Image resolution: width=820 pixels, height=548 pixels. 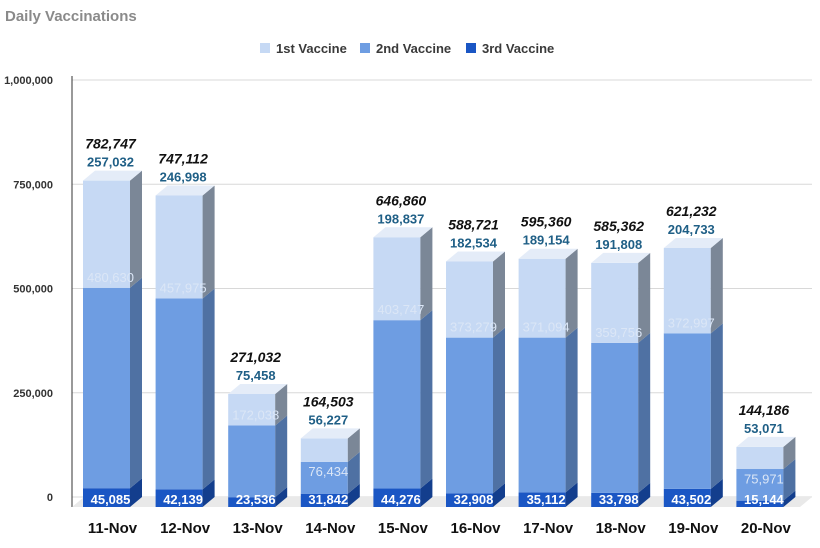 I want to click on data-label-1st-vaccine: 56,227, so click(x=328, y=419).